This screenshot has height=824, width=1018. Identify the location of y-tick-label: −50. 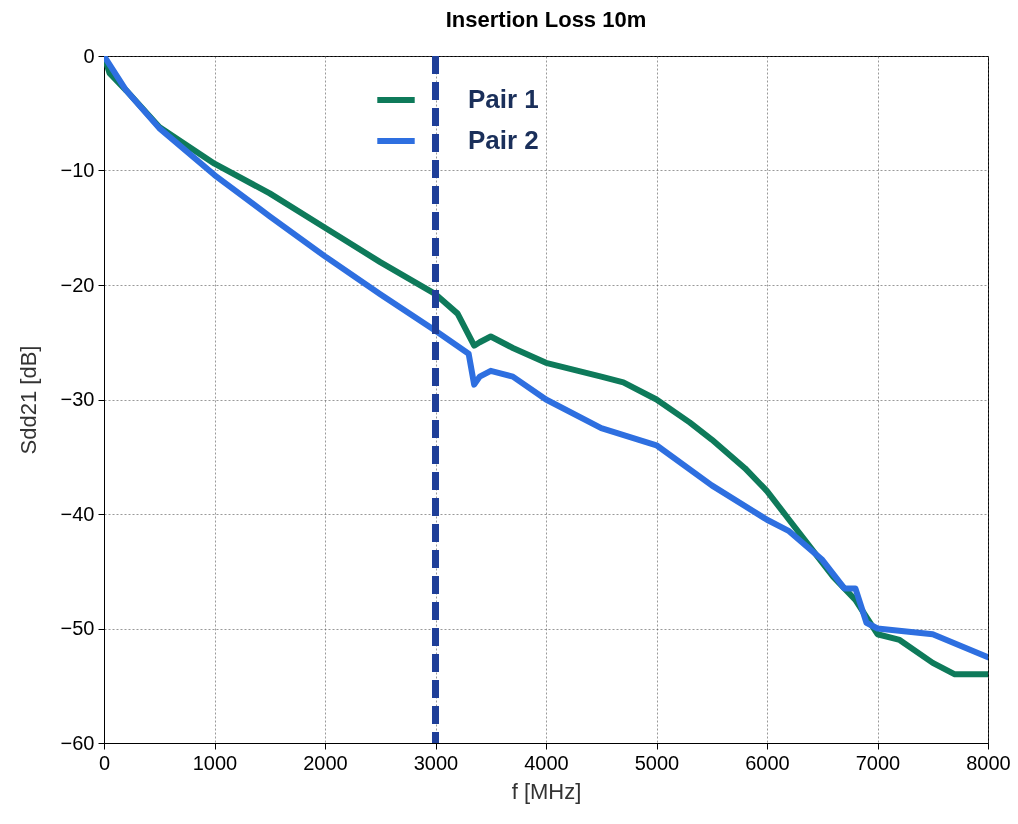
(77, 628).